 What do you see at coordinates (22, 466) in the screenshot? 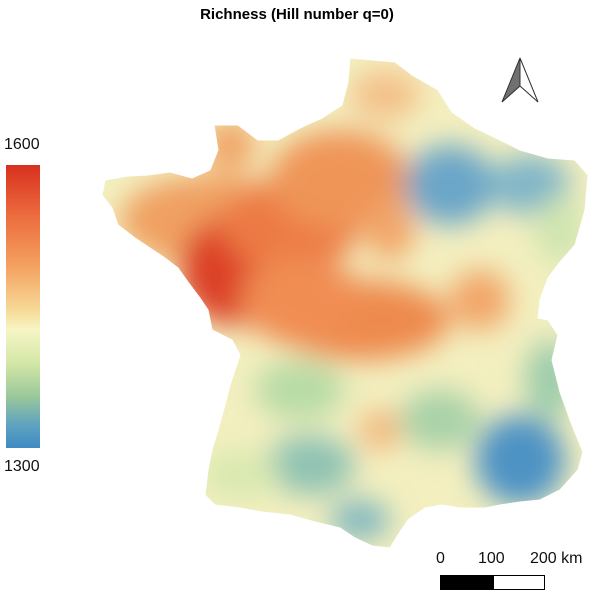
I see `legend-min-label: 1300` at bounding box center [22, 466].